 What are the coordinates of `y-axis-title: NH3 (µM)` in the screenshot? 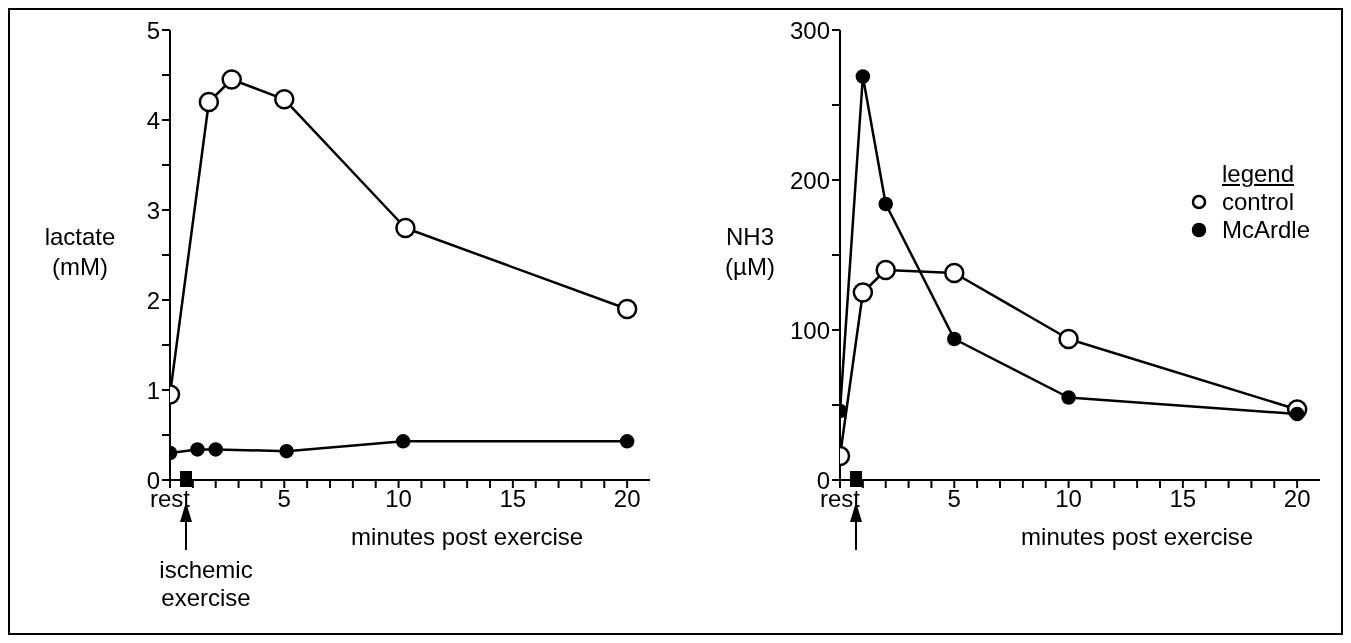 It's located at (750, 251).